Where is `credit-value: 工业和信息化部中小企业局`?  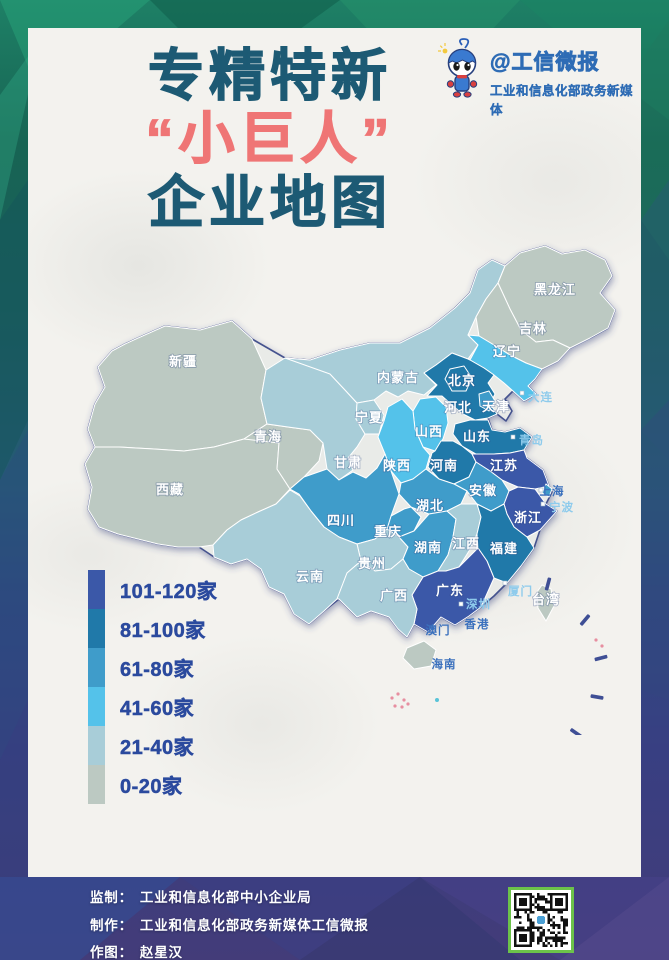
credit-value: 工业和信息化部中小企业局 is located at coordinates (225, 897).